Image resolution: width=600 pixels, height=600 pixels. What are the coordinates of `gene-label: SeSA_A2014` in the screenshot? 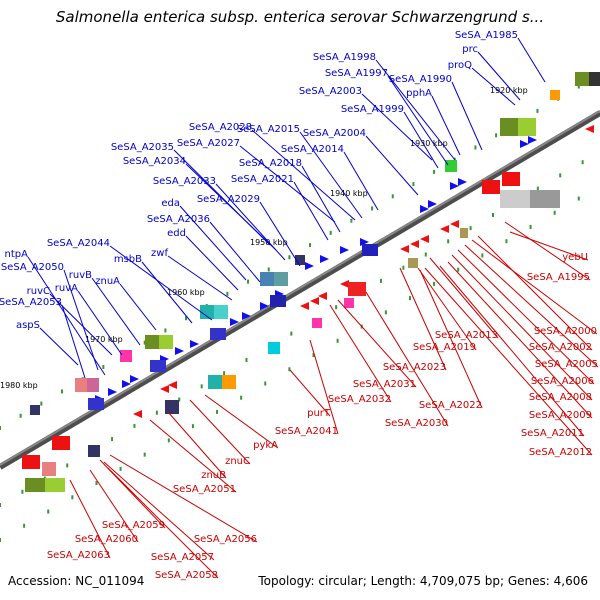 It's located at (312, 149).